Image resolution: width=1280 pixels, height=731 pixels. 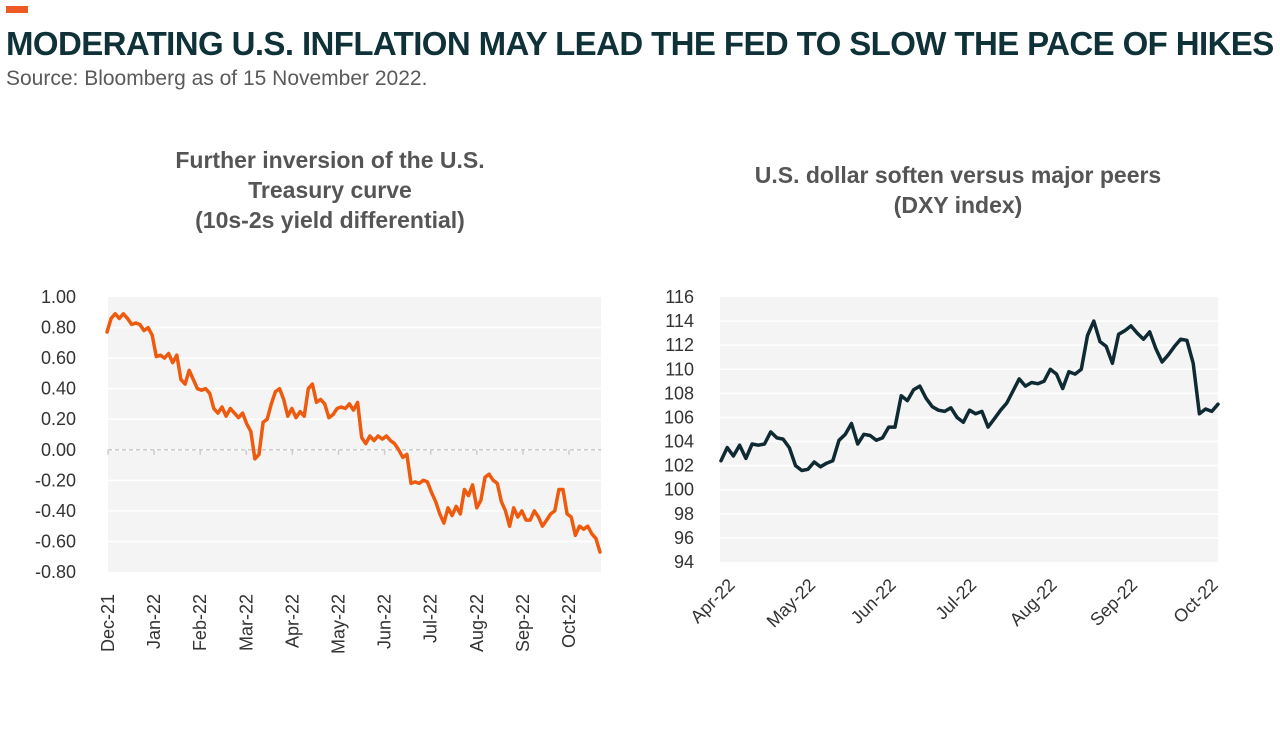 What do you see at coordinates (339, 624) in the screenshot?
I see `chart-left-x-tick-label: May-22` at bounding box center [339, 624].